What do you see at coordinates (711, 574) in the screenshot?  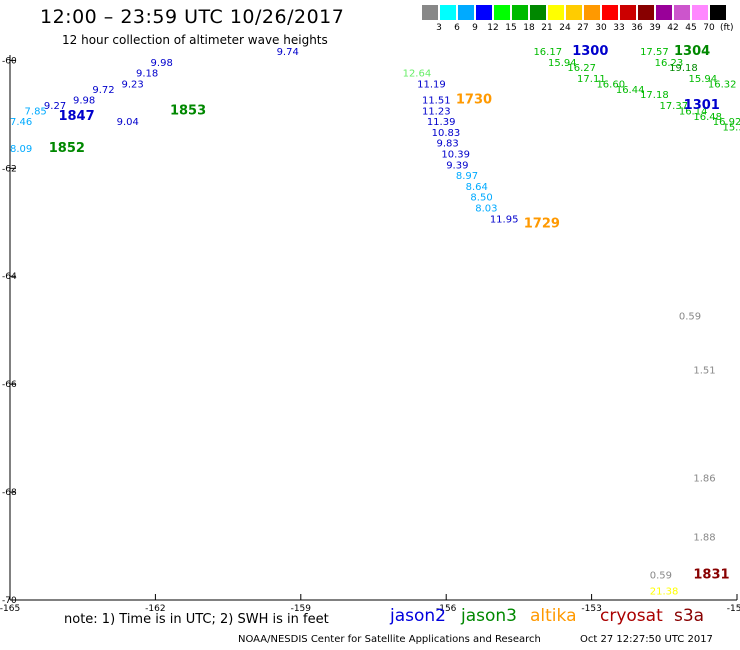 I see `pass-time-label: 1831` at bounding box center [711, 574].